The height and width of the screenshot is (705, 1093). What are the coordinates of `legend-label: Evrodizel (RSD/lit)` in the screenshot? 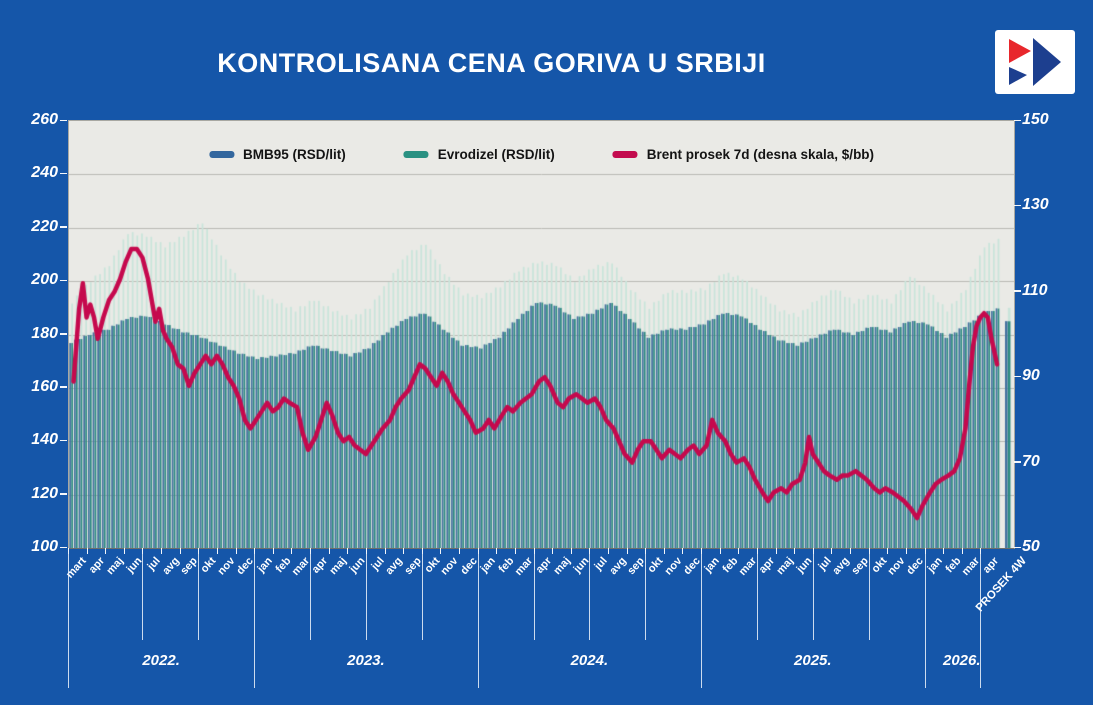 It's located at (496, 154).